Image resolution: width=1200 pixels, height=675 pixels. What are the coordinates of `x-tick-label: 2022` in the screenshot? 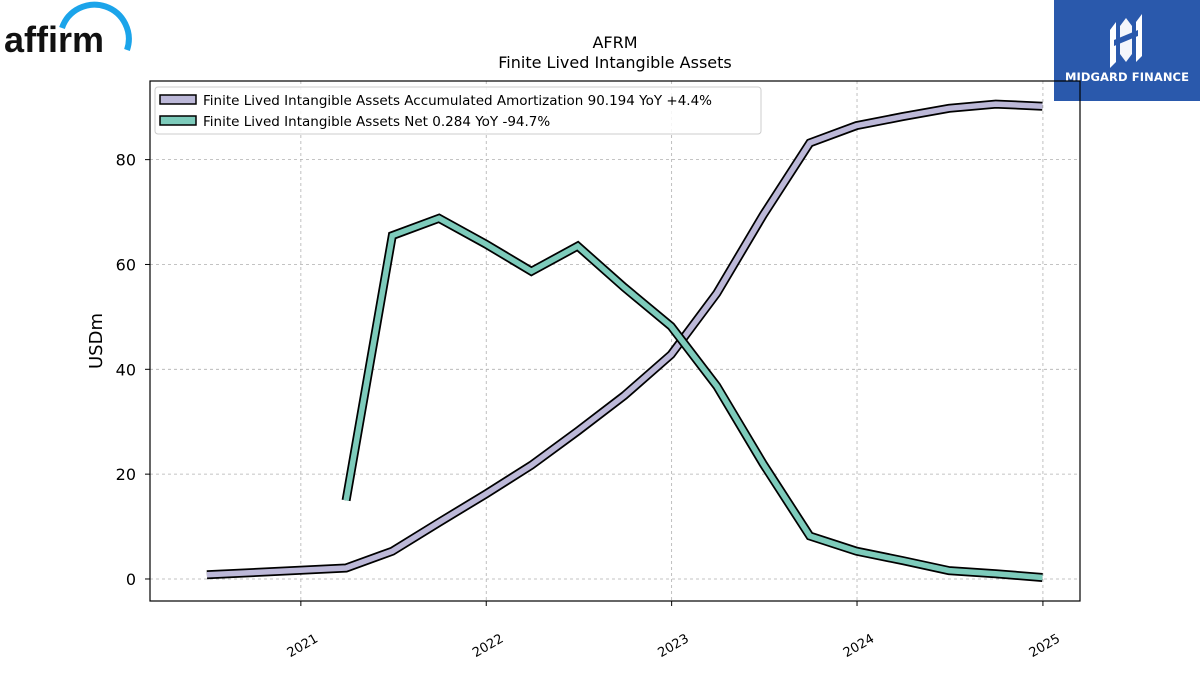 It's located at (488, 646).